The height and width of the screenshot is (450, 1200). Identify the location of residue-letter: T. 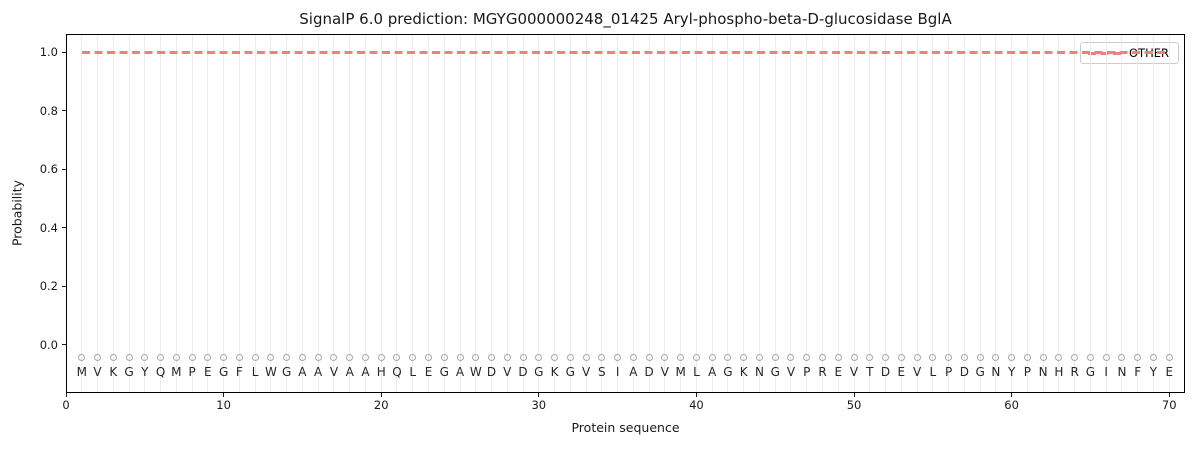
(870, 372).